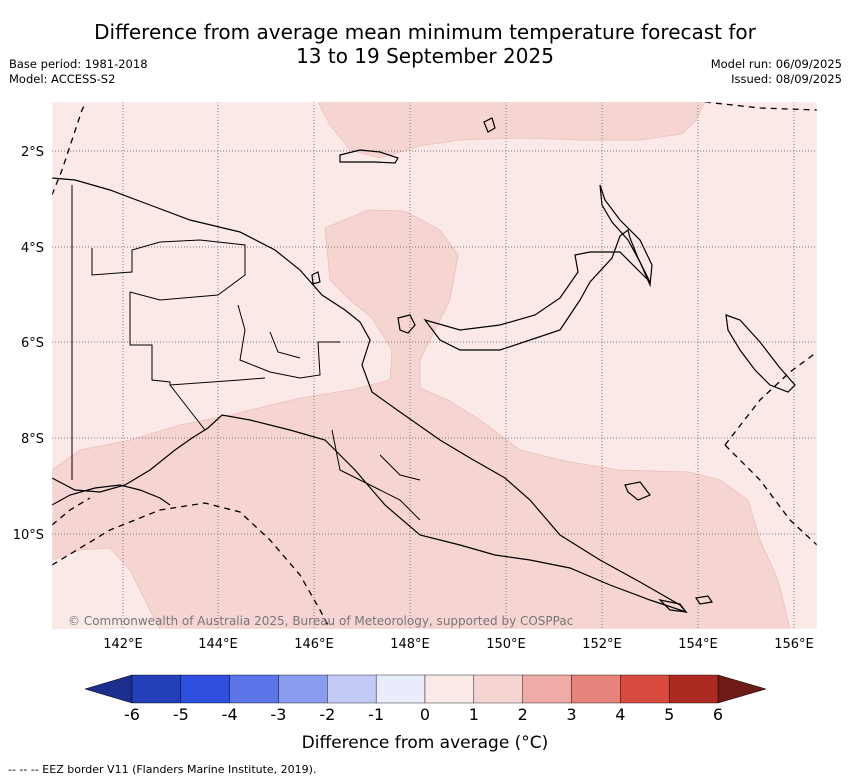 This screenshot has width=850, height=781. I want to click on island-c, so click(316, 278).